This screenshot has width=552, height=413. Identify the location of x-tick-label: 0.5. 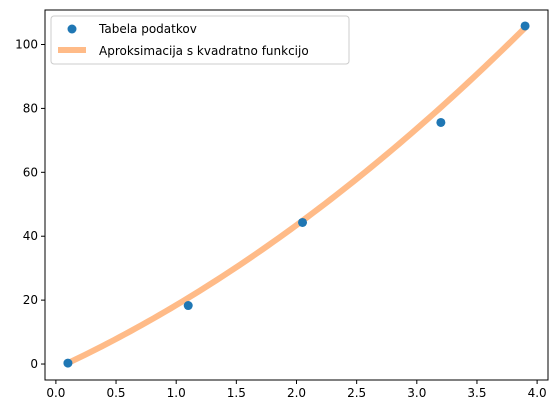
(115, 393).